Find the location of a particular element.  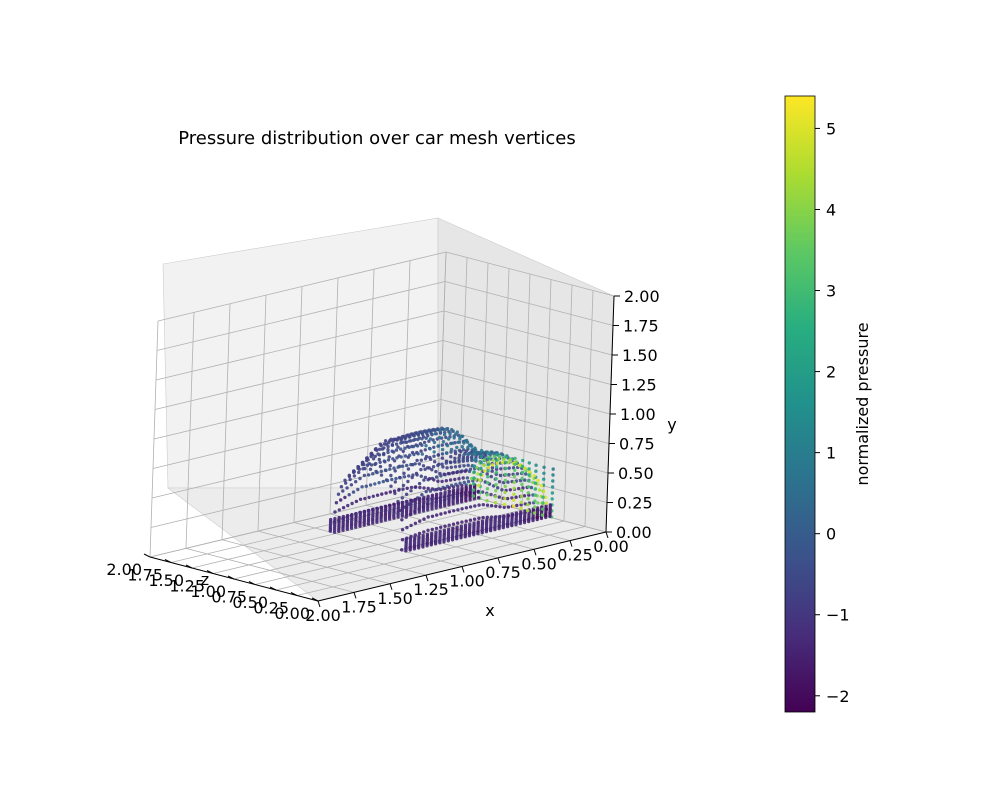

x-tick-label: 1.75 is located at coordinates (359, 606).